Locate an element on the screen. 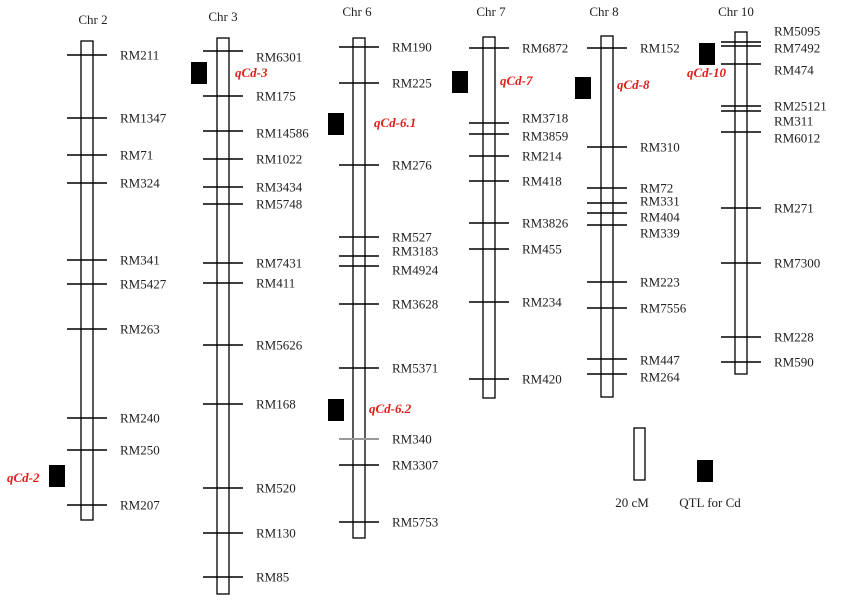  marker-label-rm263: RM263 is located at coordinates (140, 329).